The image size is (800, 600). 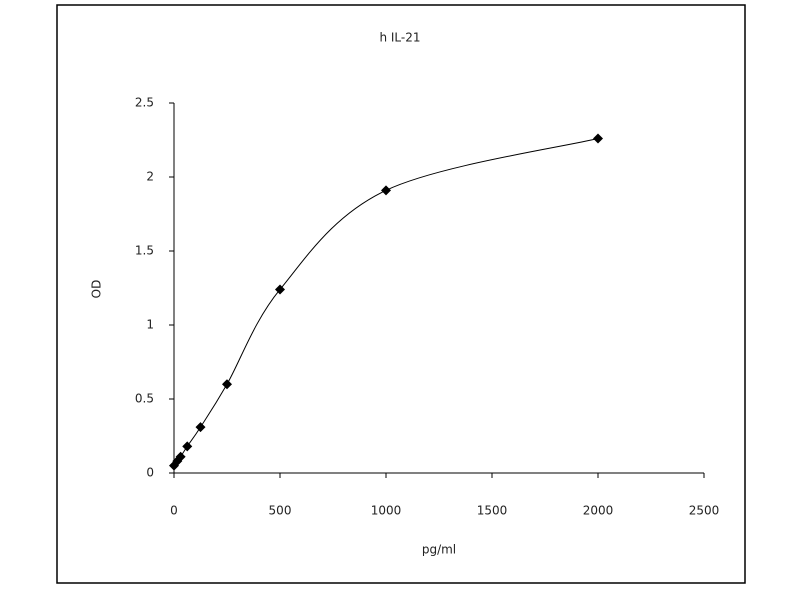 What do you see at coordinates (492, 511) in the screenshot?
I see `x-tick-label: 1500` at bounding box center [492, 511].